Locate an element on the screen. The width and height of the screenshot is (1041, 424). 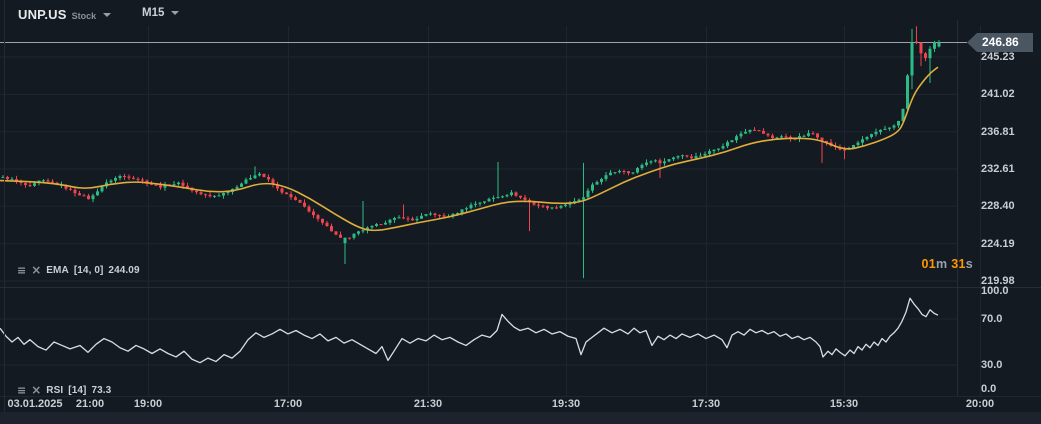
rsi-indicator-value: 73.3 is located at coordinates (101, 390).